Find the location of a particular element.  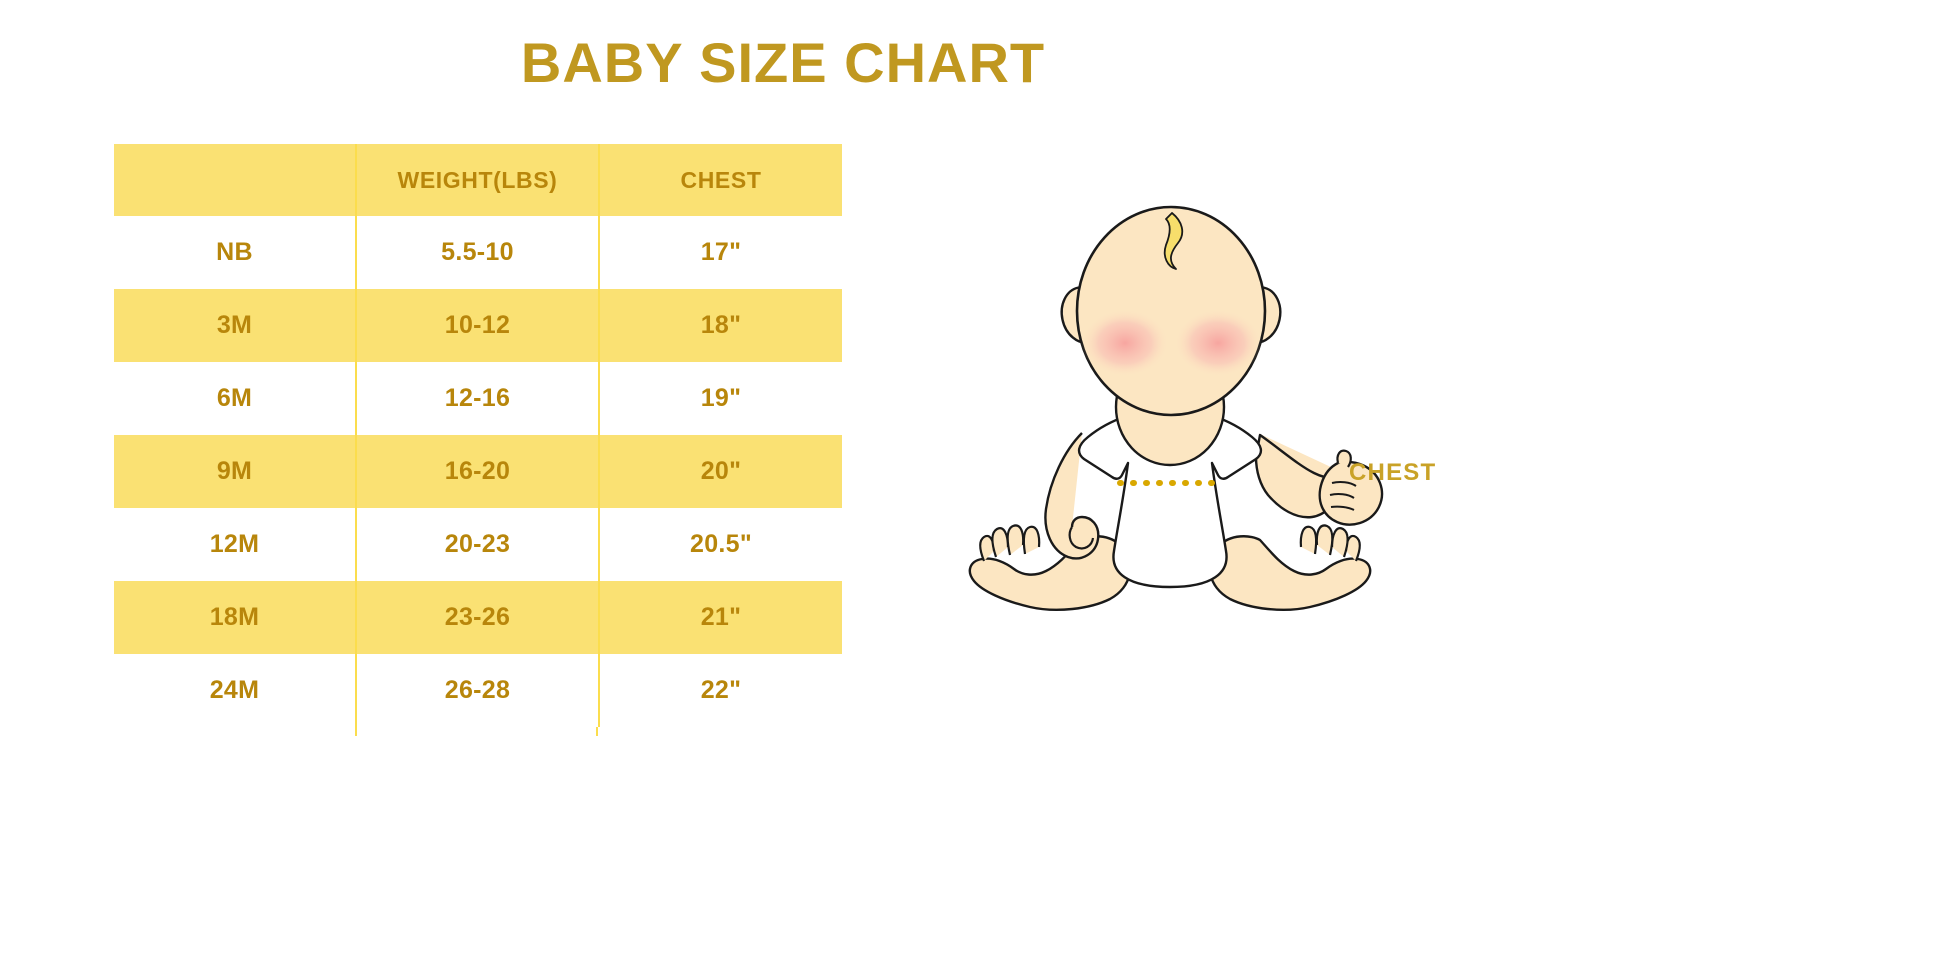

table-row: 12M 20-23 20.5" is located at coordinates (478, 544).